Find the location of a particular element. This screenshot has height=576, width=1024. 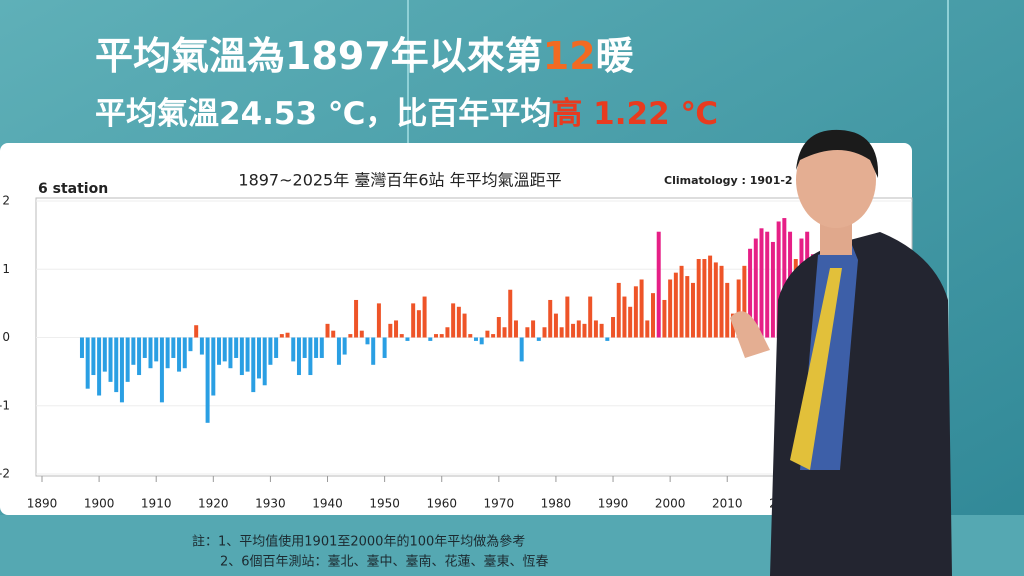

y-tick-label: -2 is located at coordinates (5, 474).